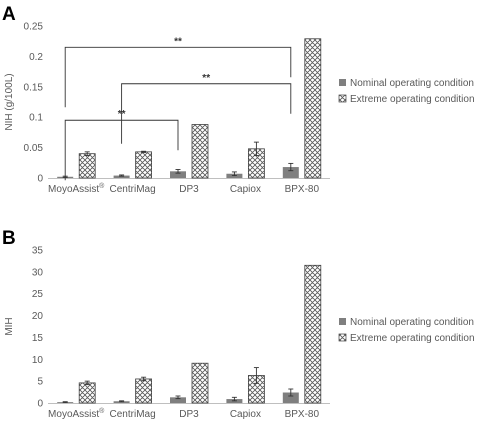  What do you see at coordinates (38, 294) in the screenshot?
I see `y-tick-label: 25` at bounding box center [38, 294].